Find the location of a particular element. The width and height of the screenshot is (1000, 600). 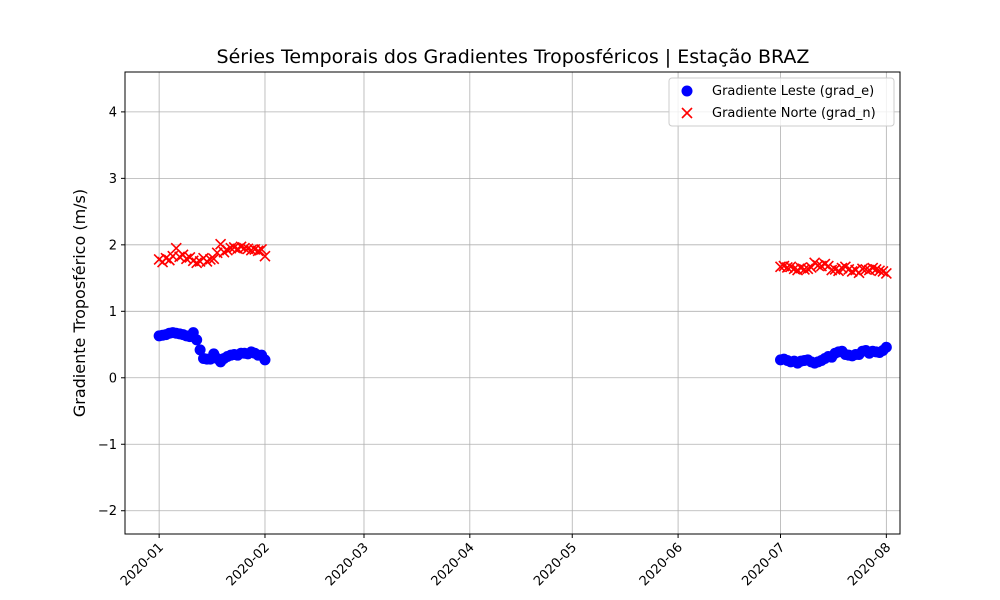

x-tick-label: 2020-05 is located at coordinates (555, 564).